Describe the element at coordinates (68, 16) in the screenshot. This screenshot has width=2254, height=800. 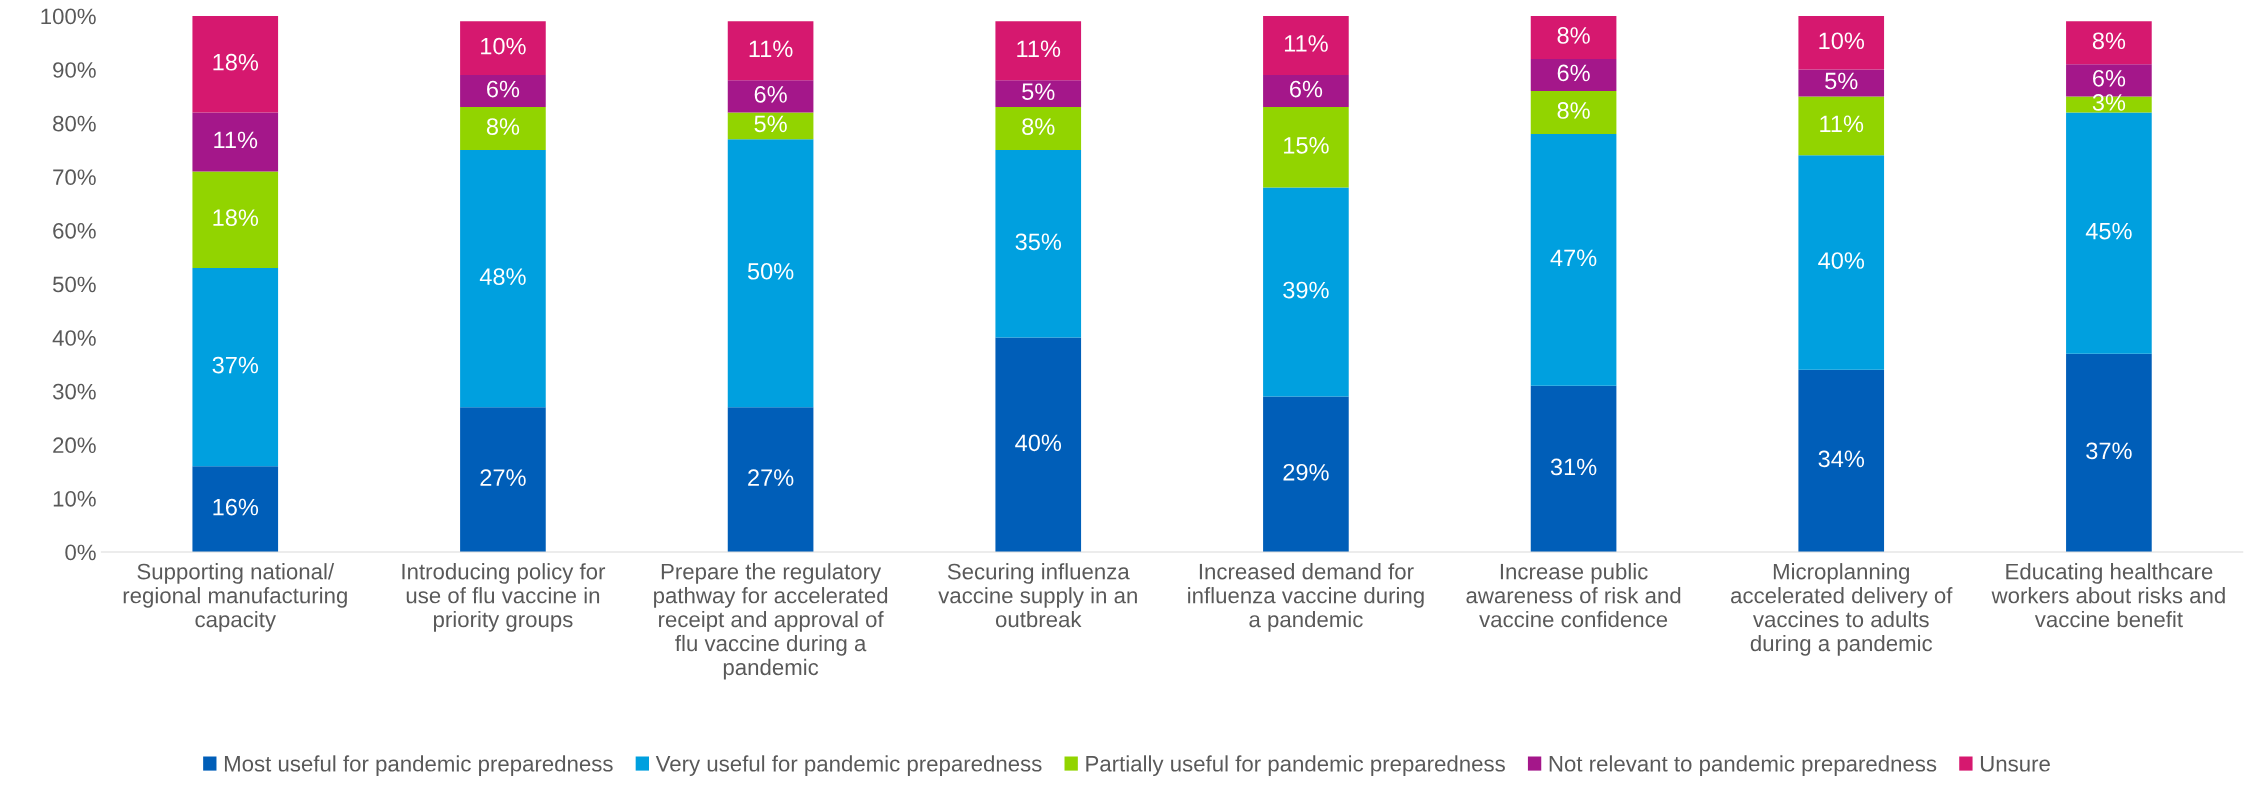
I see `y-tick-label: 100%` at that location.